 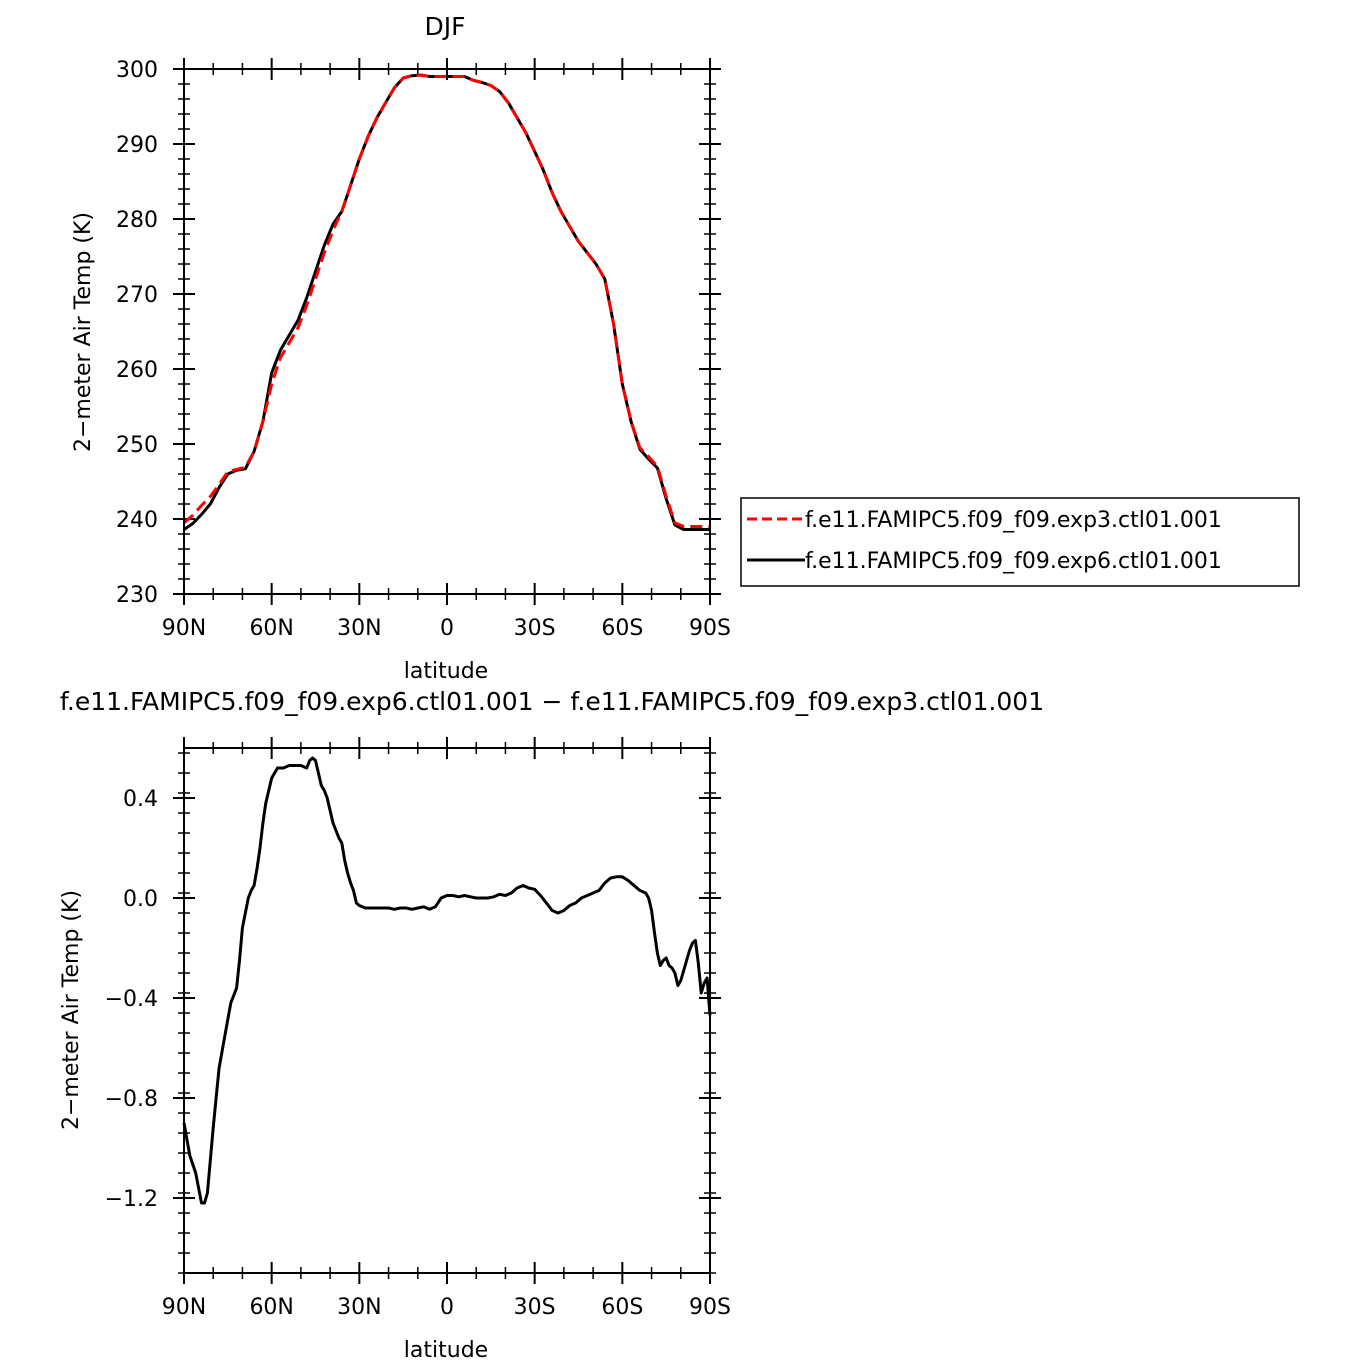 I want to click on y-tick-label: 280, so click(x=137, y=220).